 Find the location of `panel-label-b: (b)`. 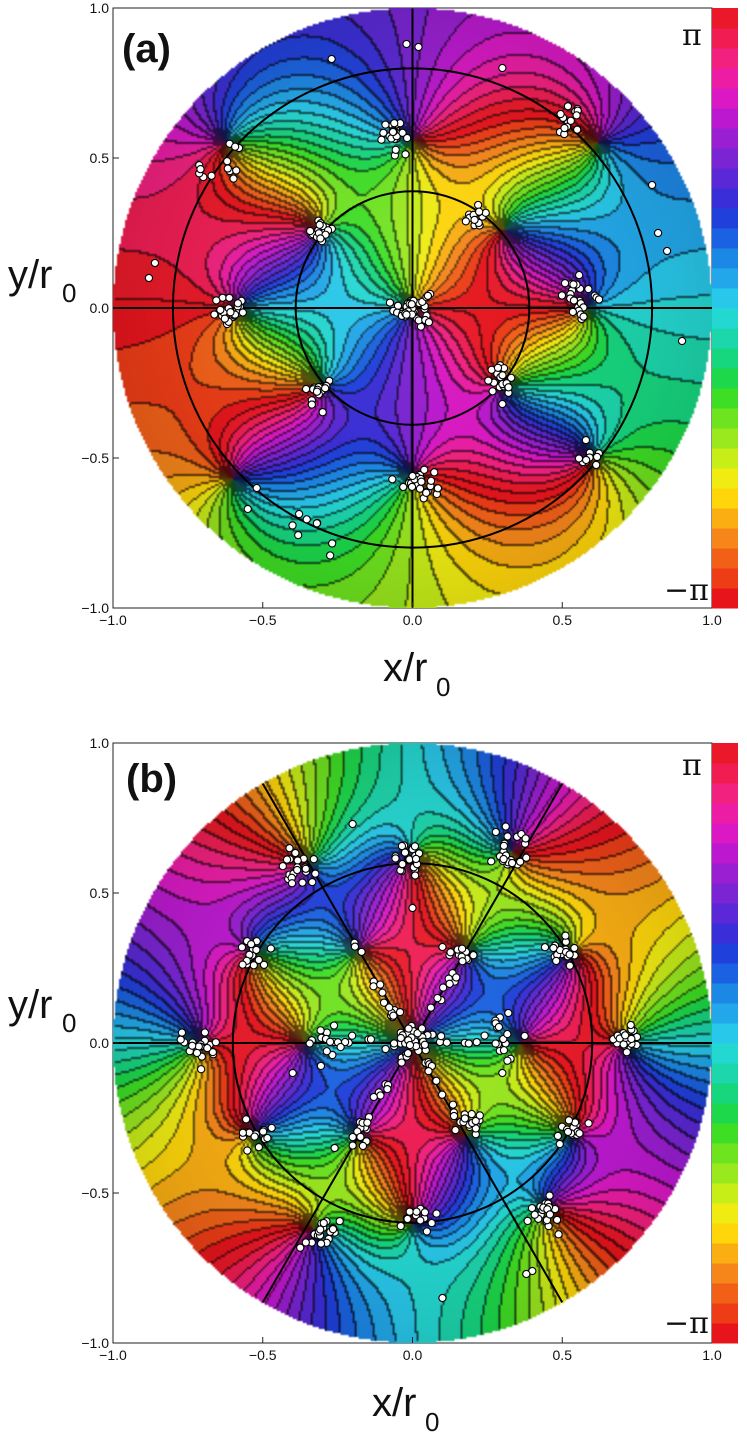

panel-label-b: (b) is located at coordinates (151, 779).